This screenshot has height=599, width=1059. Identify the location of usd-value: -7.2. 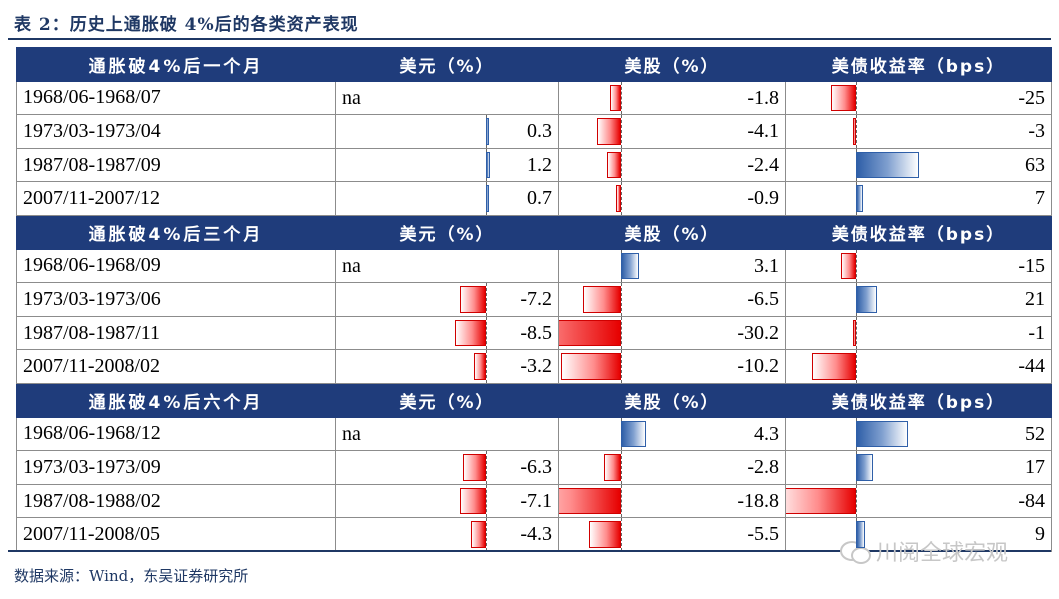
(536, 299).